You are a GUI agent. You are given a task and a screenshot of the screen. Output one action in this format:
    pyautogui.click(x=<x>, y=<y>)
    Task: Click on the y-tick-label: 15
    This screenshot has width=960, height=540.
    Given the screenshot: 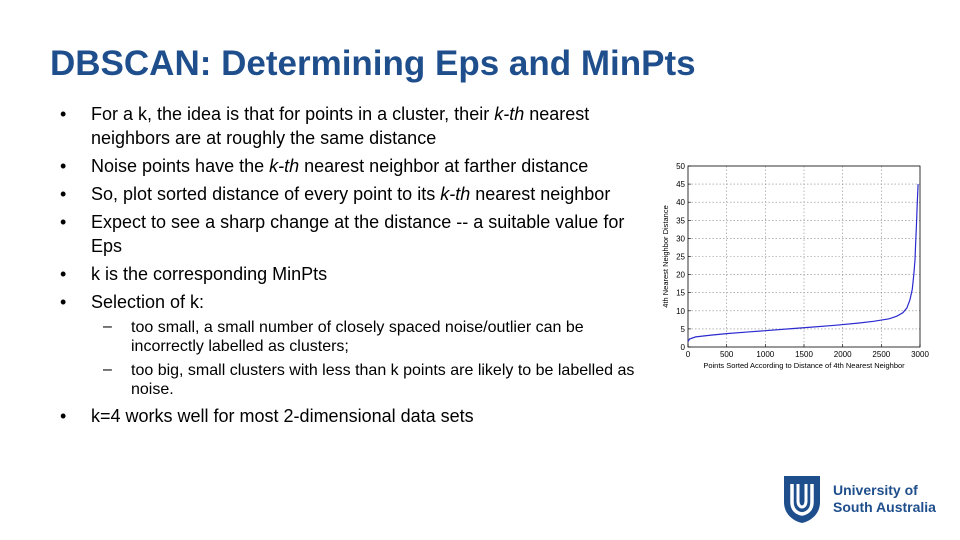 What is the action you would take?
    pyautogui.click(x=680, y=293)
    